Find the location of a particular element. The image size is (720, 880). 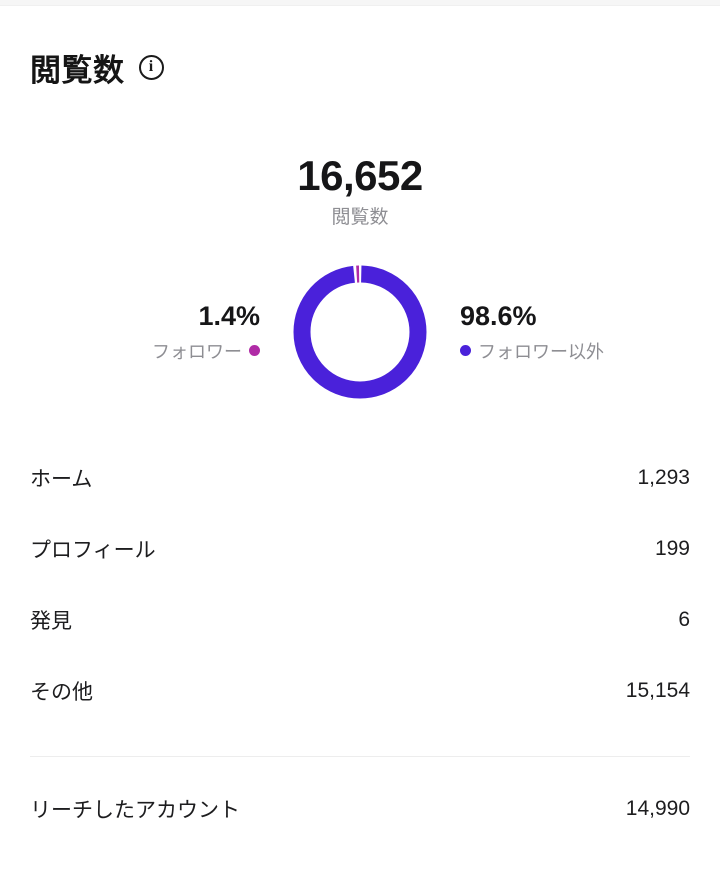

table-row: ホーム 1,293 is located at coordinates (360, 477).